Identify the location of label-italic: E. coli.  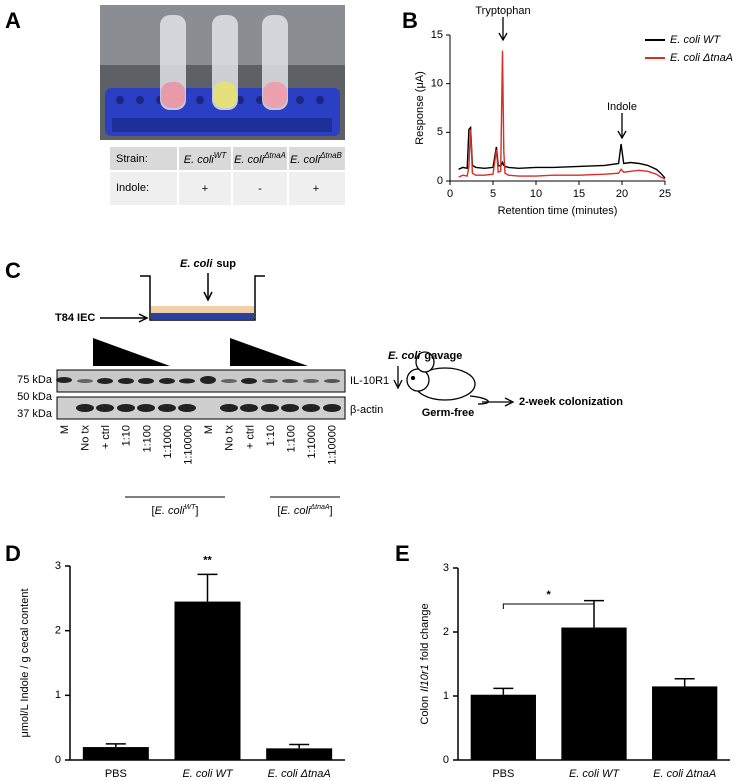
(404, 356).